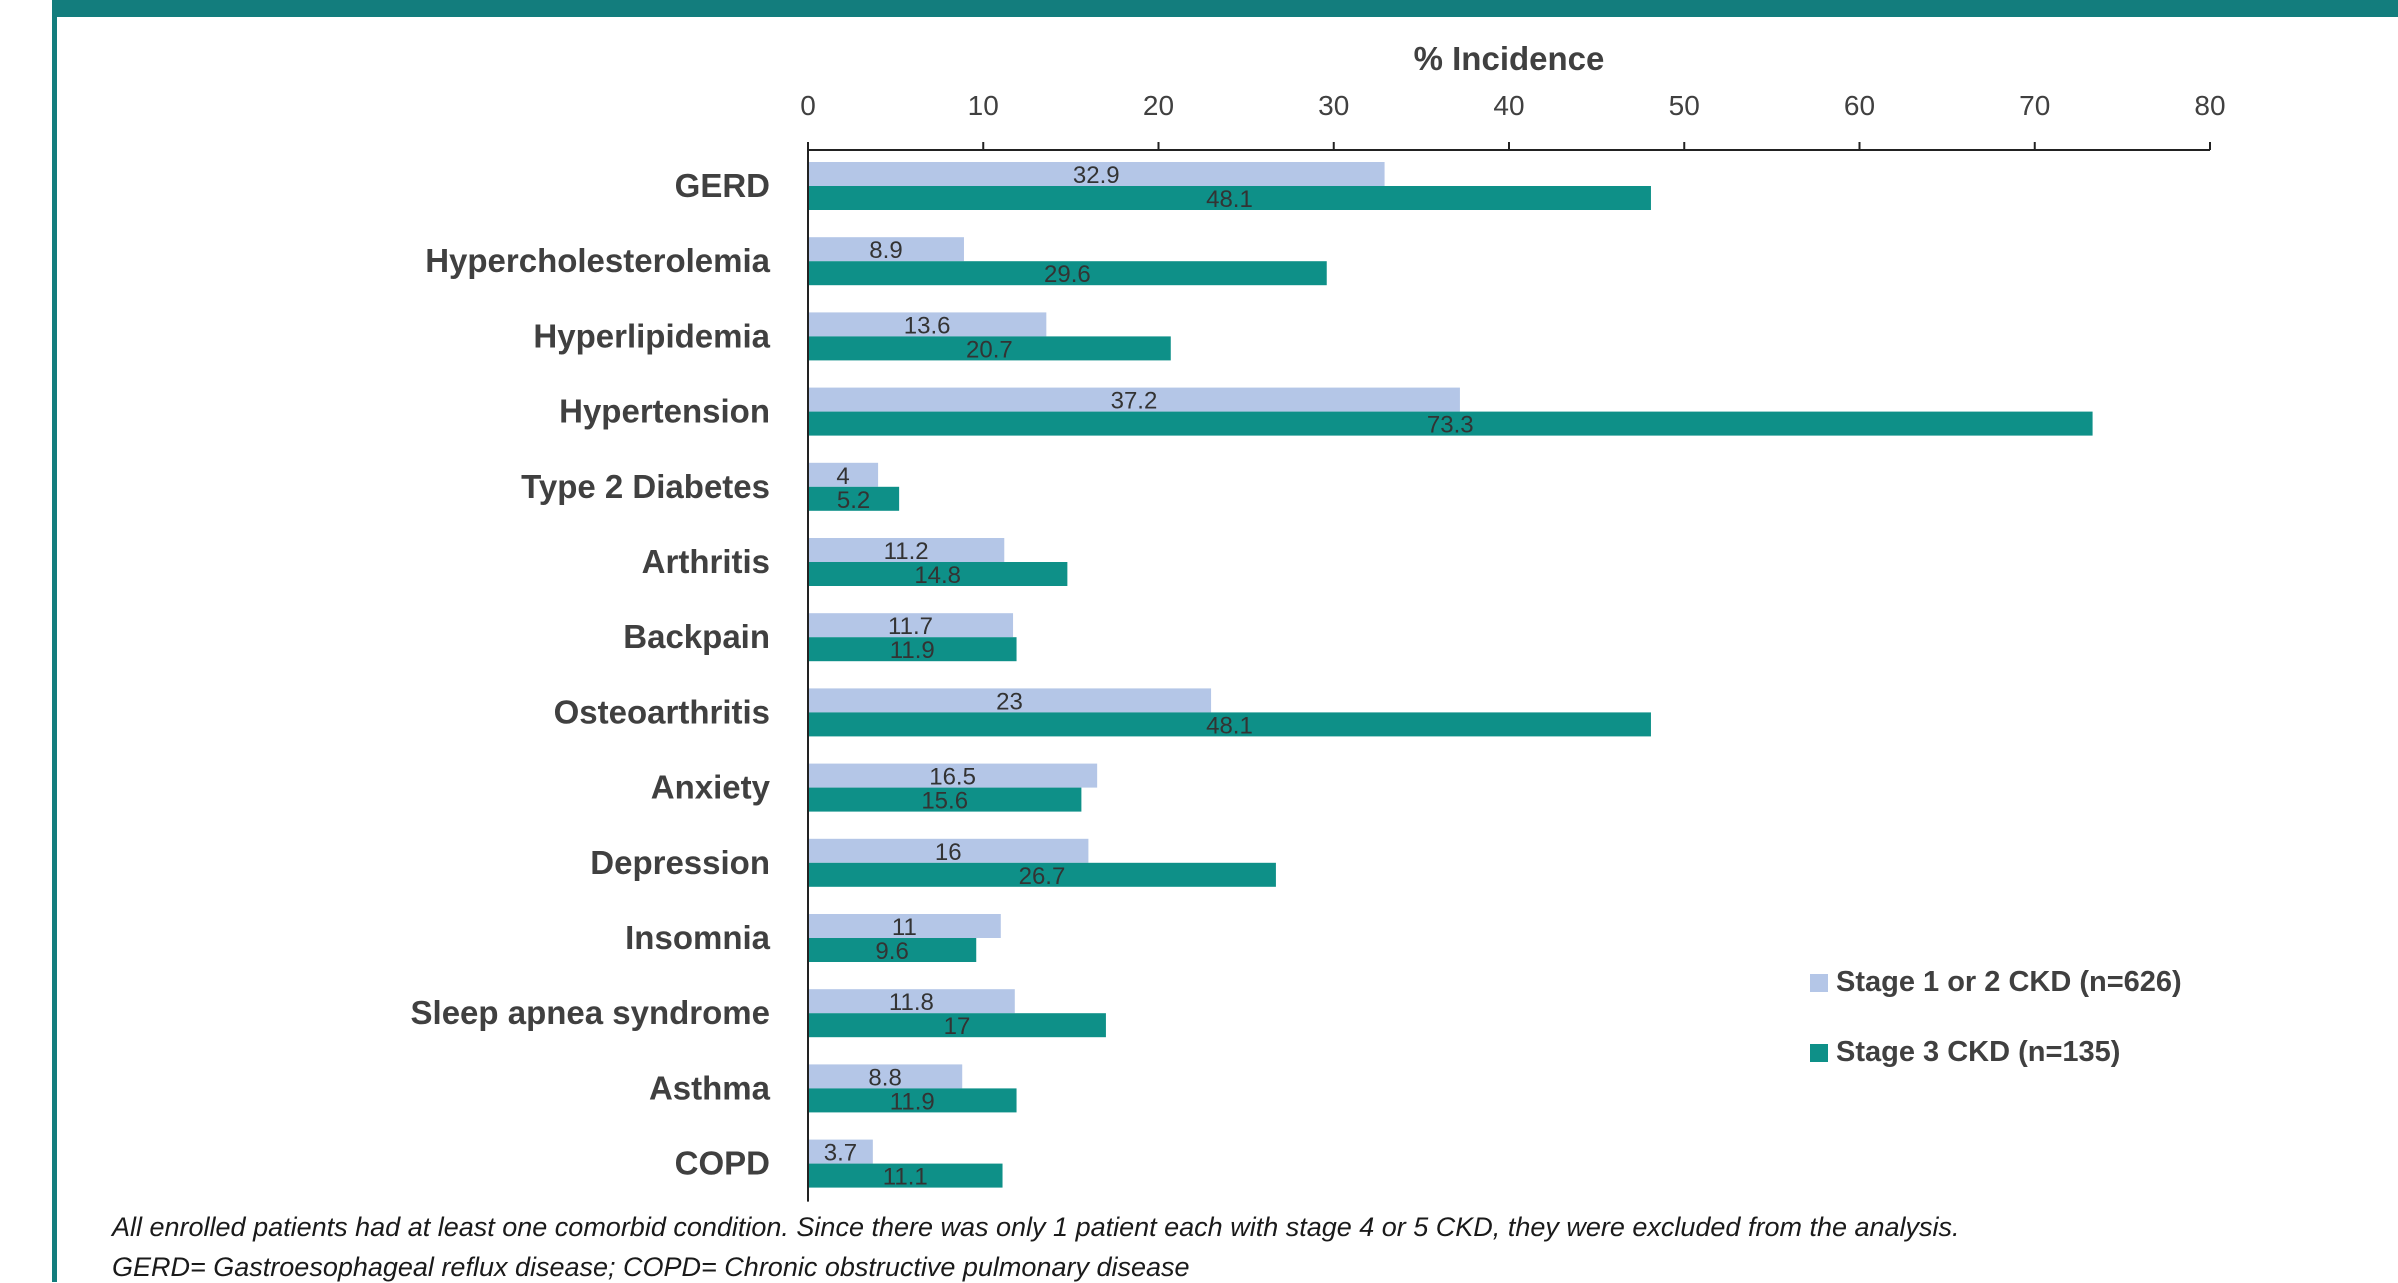 This screenshot has width=2398, height=1283. Describe the element at coordinates (698, 937) in the screenshot. I see `category-label: Insomnia` at that location.